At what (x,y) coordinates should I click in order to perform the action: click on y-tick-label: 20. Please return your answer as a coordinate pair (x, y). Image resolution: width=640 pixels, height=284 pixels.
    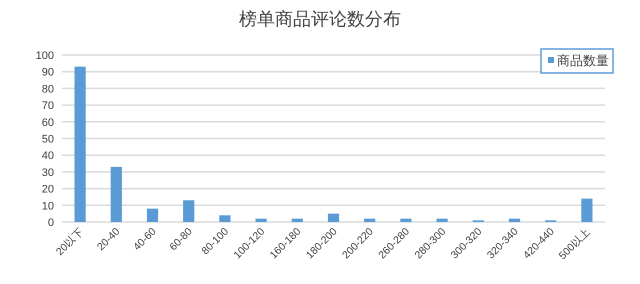
    Looking at the image, I should click on (48, 190).